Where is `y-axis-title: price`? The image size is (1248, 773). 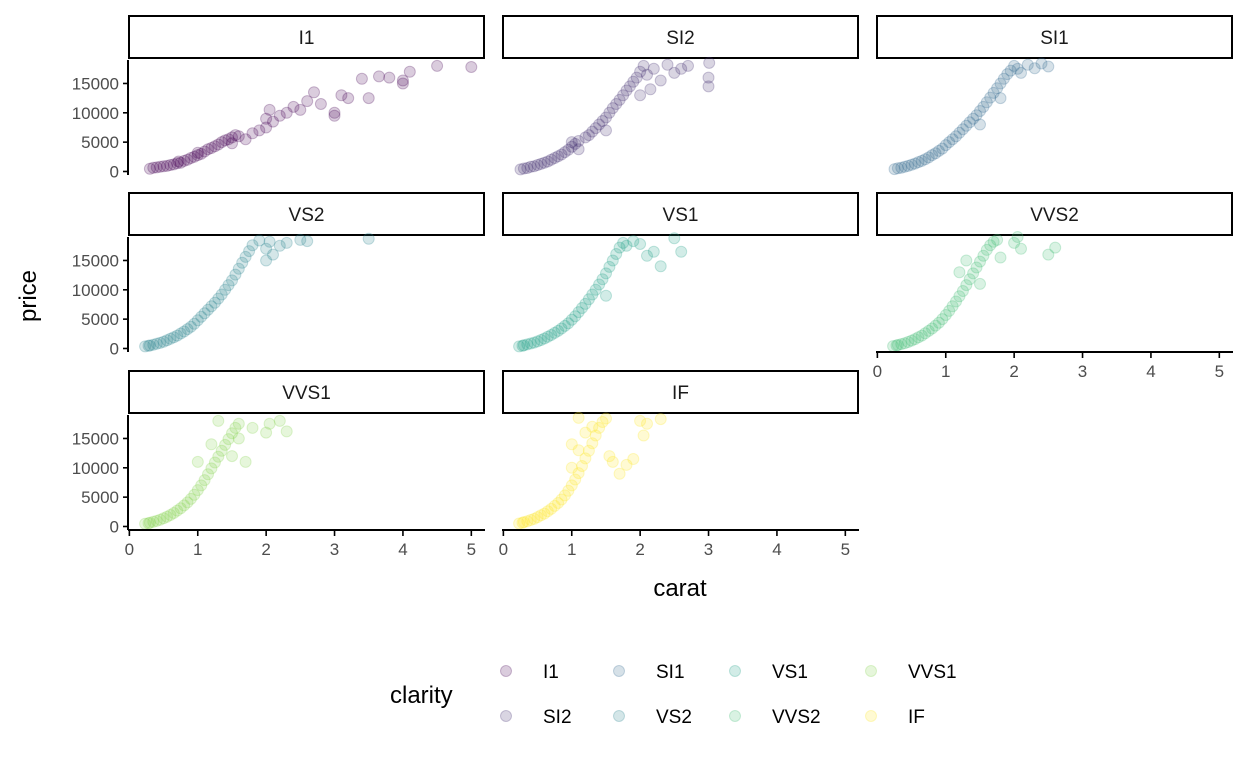
y-axis-title: price is located at coordinates (28, 296).